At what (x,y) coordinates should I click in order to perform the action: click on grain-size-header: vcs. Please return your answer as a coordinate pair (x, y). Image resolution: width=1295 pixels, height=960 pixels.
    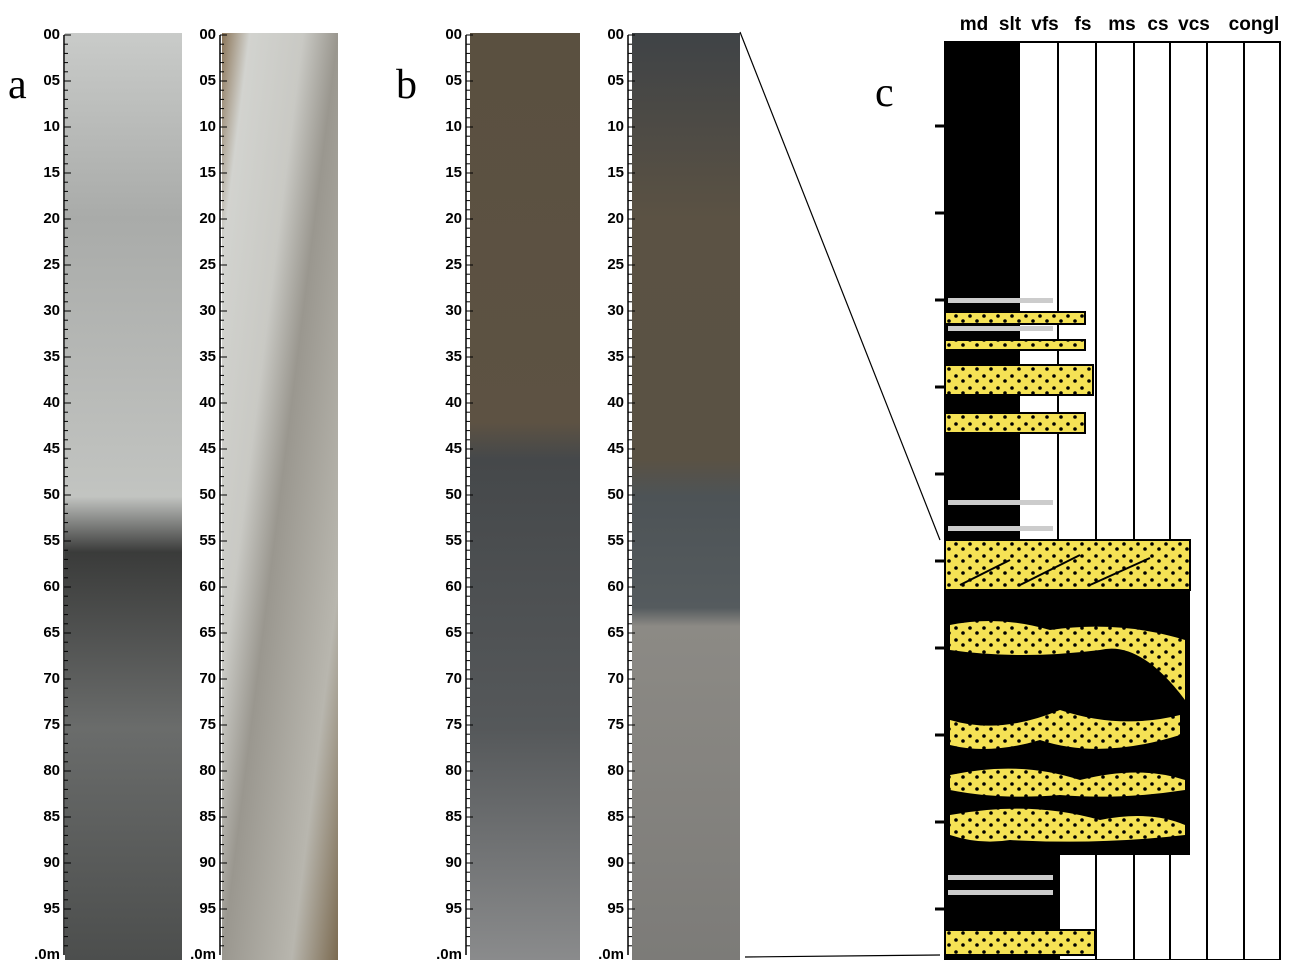
    Looking at the image, I should click on (1194, 24).